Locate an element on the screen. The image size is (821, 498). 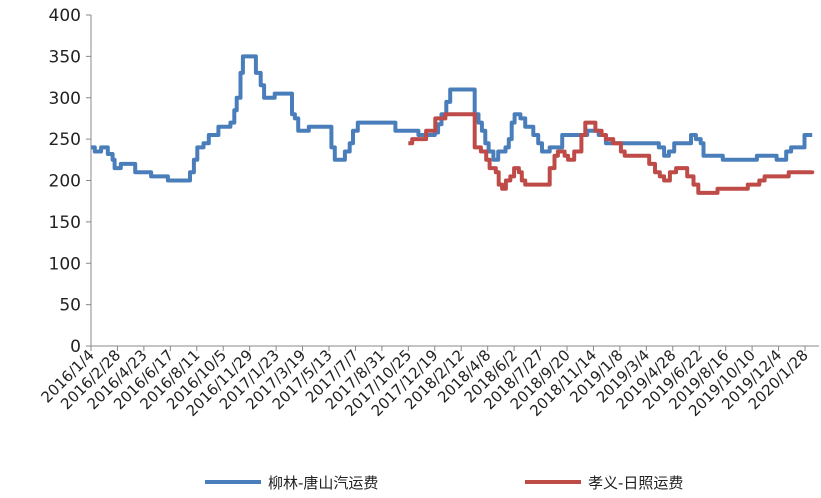
legend: 柳林-唐山汽运费 孝义-日照运费 is located at coordinates (444, 483).